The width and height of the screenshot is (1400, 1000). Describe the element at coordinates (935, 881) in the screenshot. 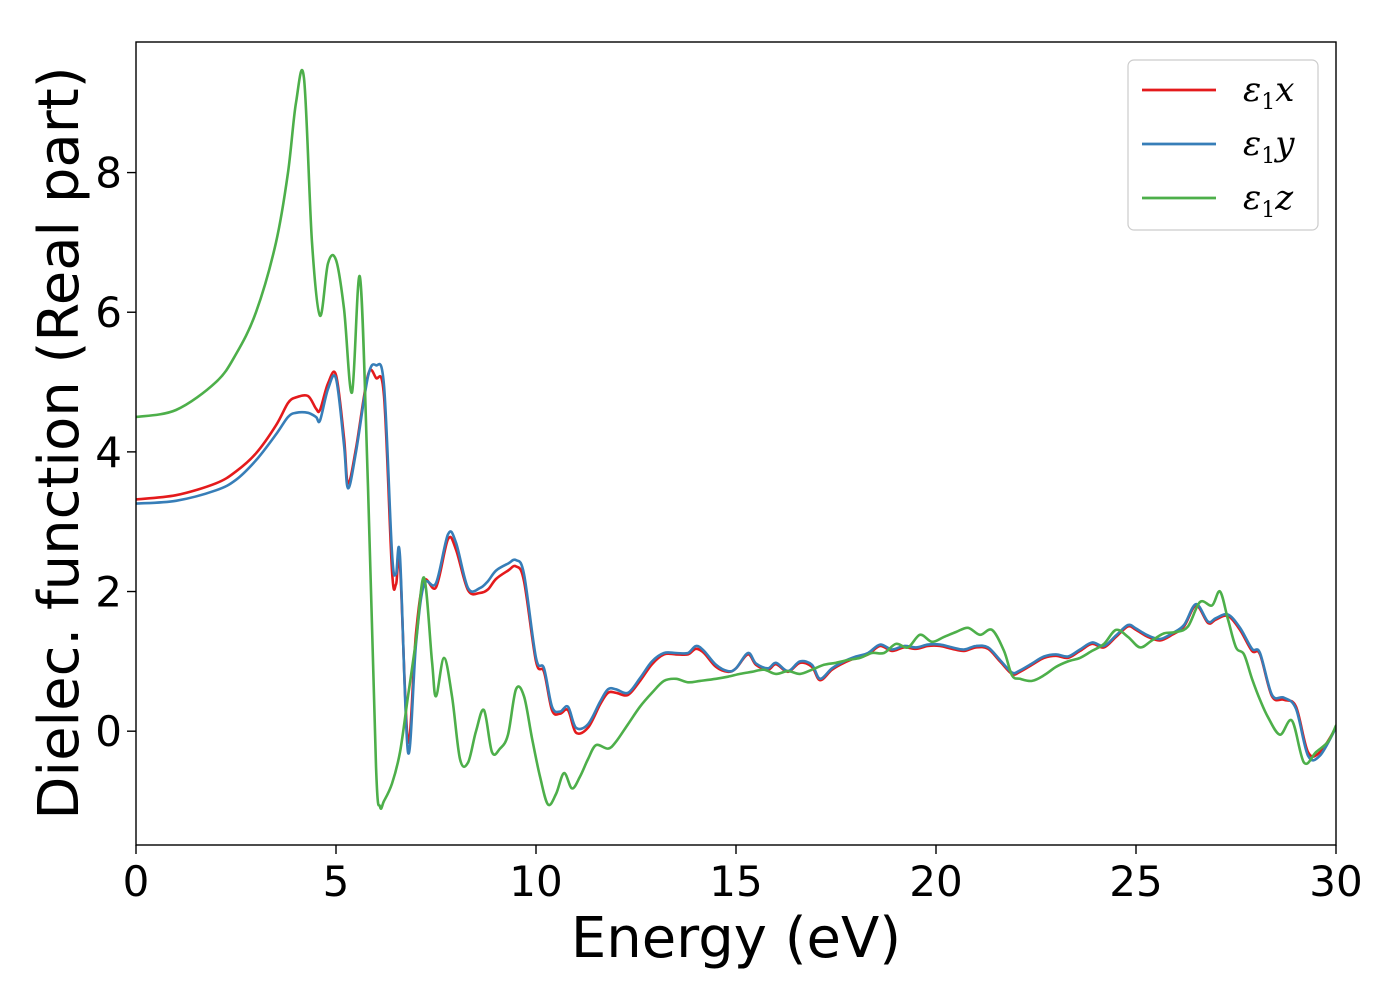

I see `x-tick-label: 20` at that location.